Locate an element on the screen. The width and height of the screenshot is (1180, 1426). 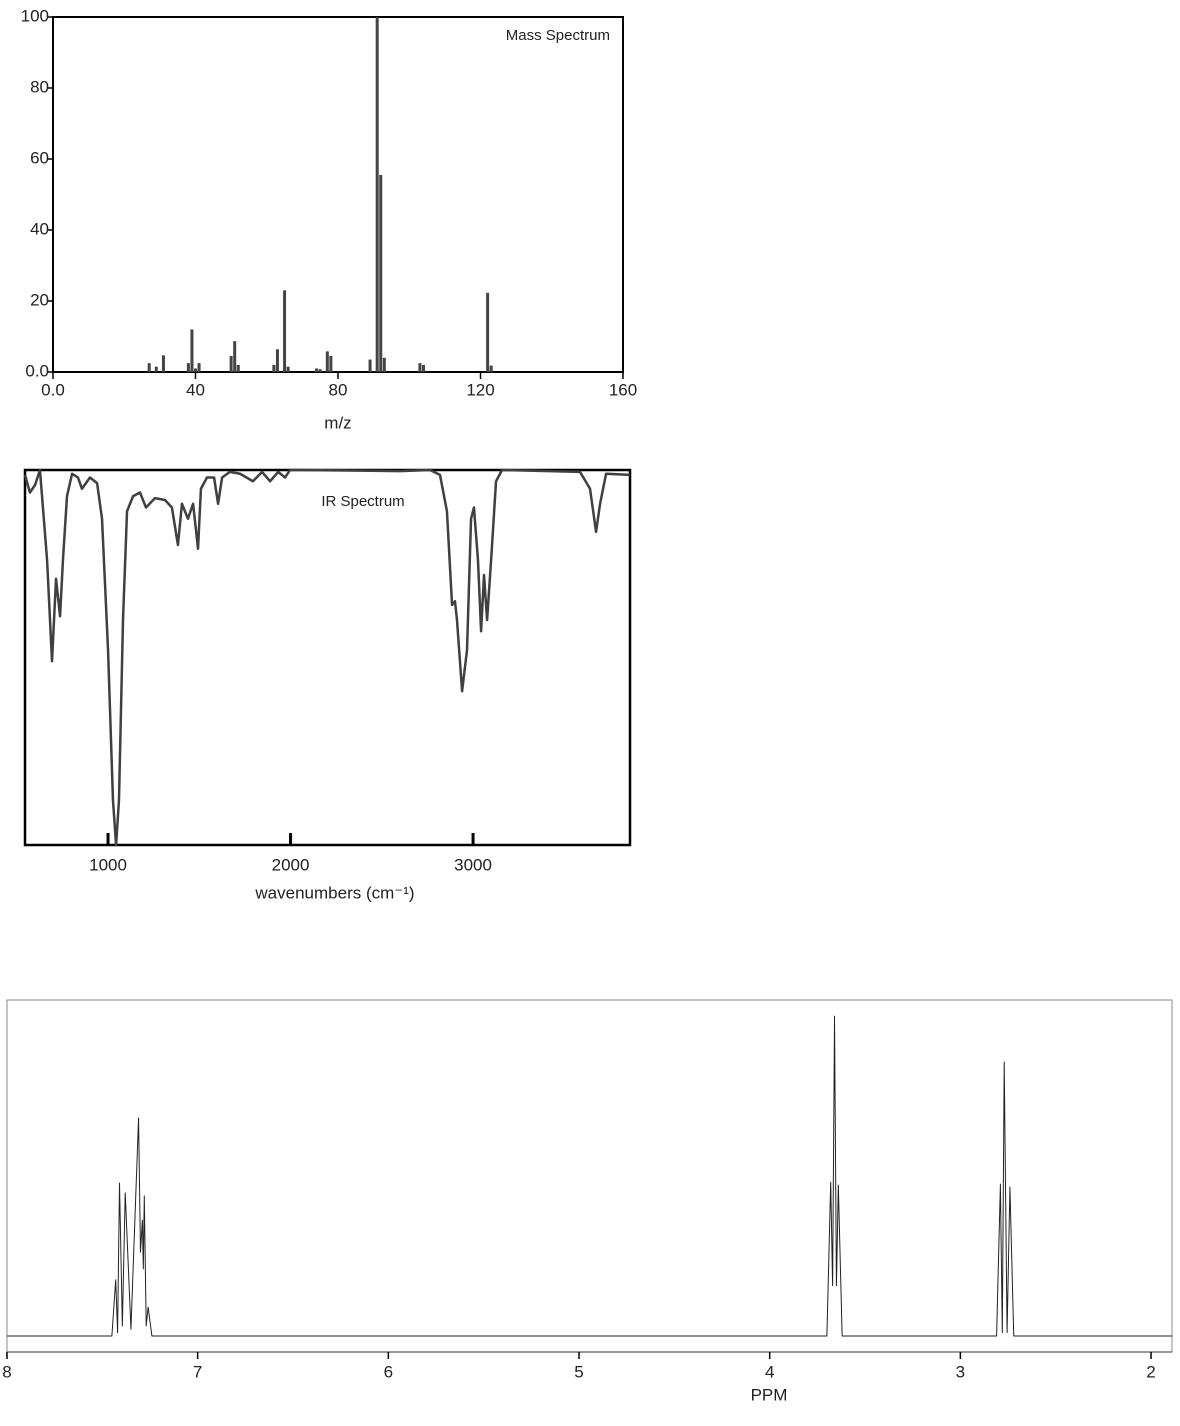
chart-title: IR Spectrum is located at coordinates (362, 501).